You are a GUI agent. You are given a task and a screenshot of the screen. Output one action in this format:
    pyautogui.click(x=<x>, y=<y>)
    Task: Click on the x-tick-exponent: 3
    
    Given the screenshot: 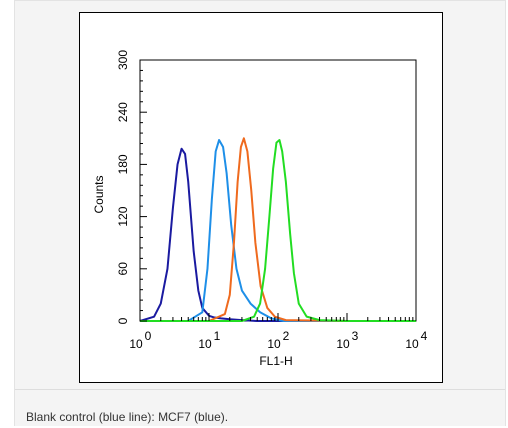 What is the action you would take?
    pyautogui.click(x=355, y=336)
    